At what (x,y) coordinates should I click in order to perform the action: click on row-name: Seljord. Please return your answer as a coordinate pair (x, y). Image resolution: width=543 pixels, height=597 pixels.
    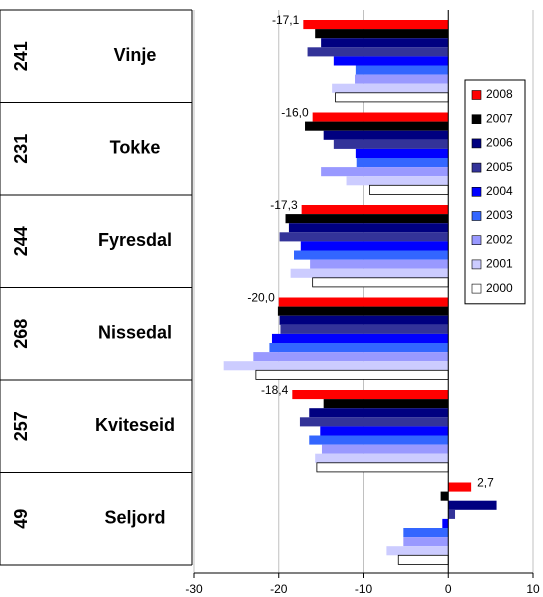
    Looking at the image, I should click on (134, 518).